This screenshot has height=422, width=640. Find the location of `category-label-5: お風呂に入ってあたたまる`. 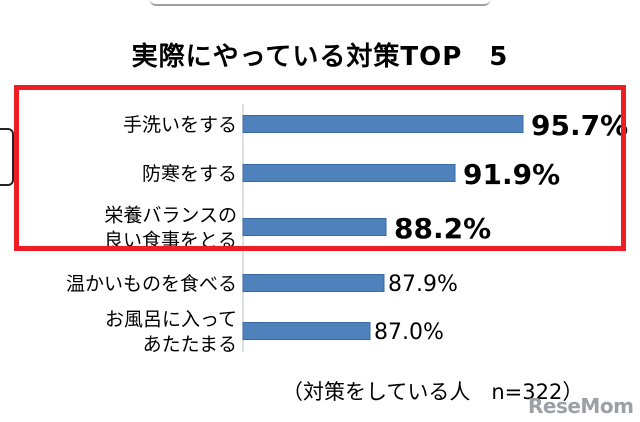

category-label-5: お風呂に入ってあたたまる is located at coordinates (171, 332).